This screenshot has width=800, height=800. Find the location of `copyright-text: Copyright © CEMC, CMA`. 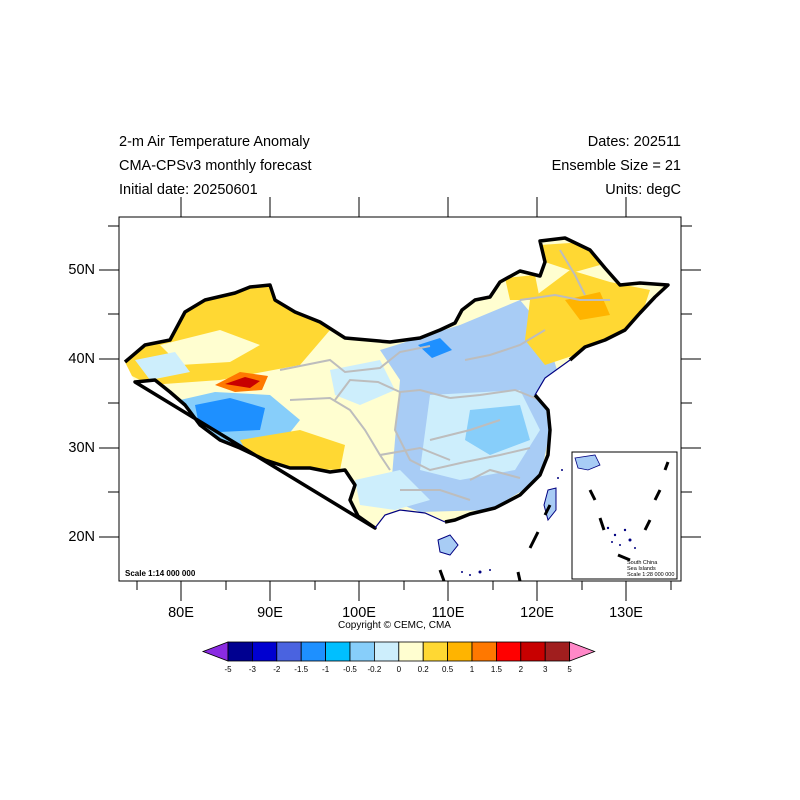

copyright-text: Copyright © CEMC, CMA is located at coordinates (394, 625).